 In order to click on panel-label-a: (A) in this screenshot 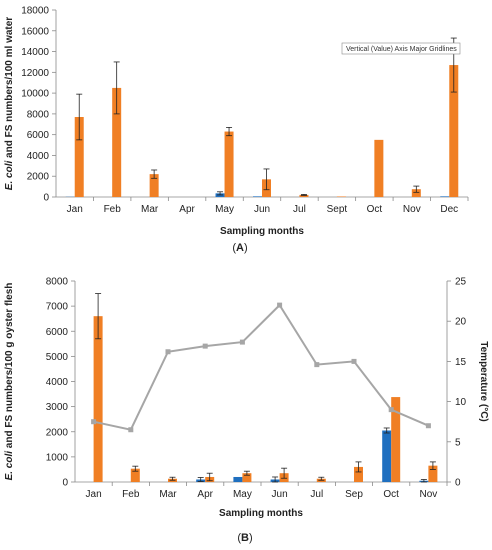, I will do `click(239, 248)`.